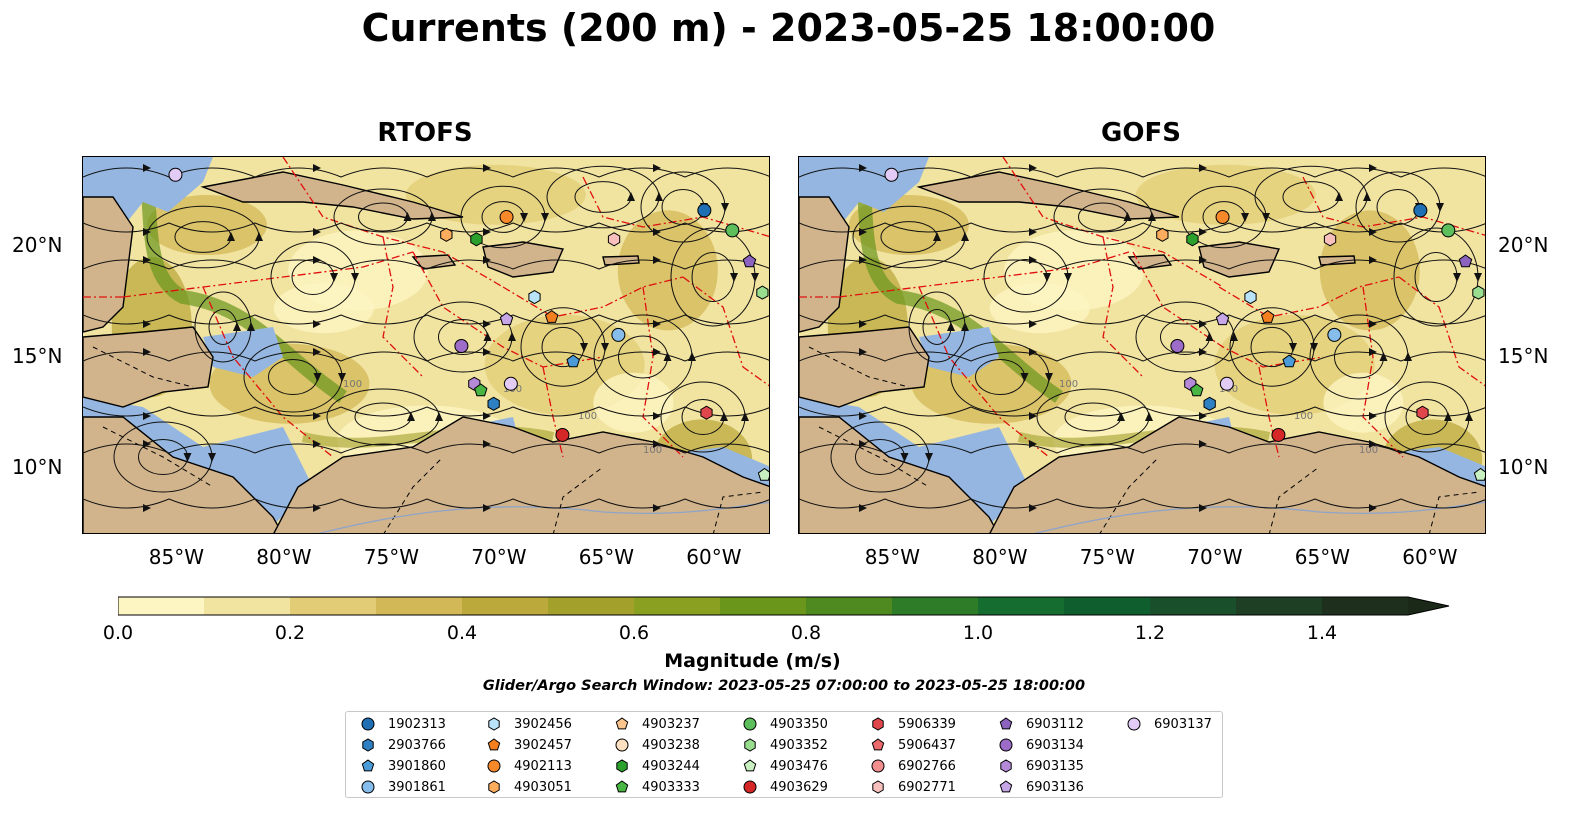  Describe the element at coordinates (799, 787) in the screenshot. I see `legend-label: 4903629` at that location.